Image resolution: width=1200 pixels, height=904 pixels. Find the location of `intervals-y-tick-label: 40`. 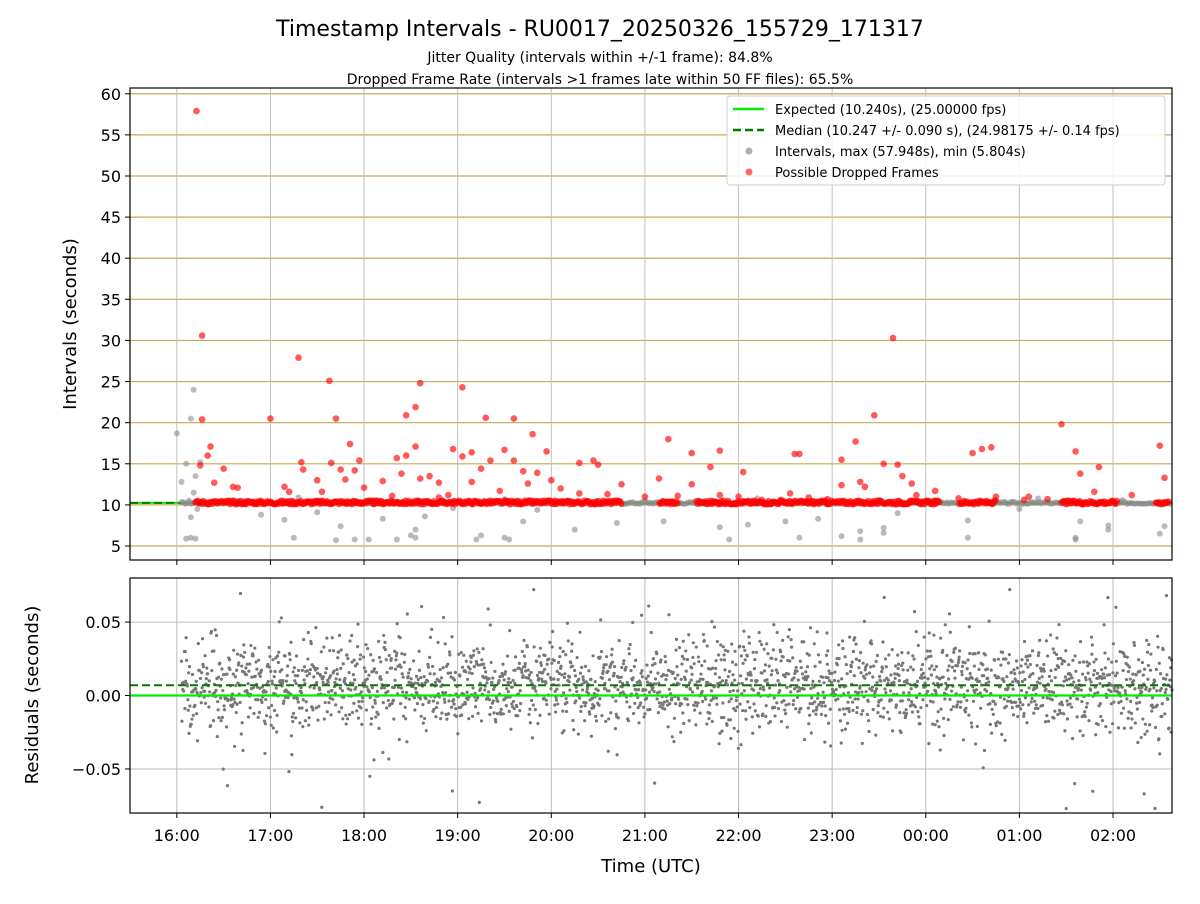

intervals-y-tick-label: 40 is located at coordinates (111, 258).